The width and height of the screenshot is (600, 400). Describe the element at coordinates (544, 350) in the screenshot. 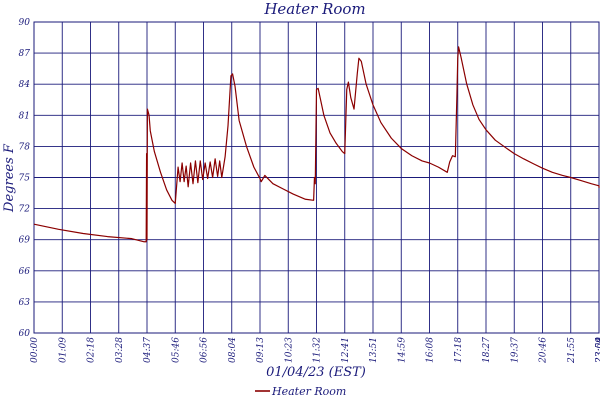

I see `x-tick-label: 20:46` at that location.